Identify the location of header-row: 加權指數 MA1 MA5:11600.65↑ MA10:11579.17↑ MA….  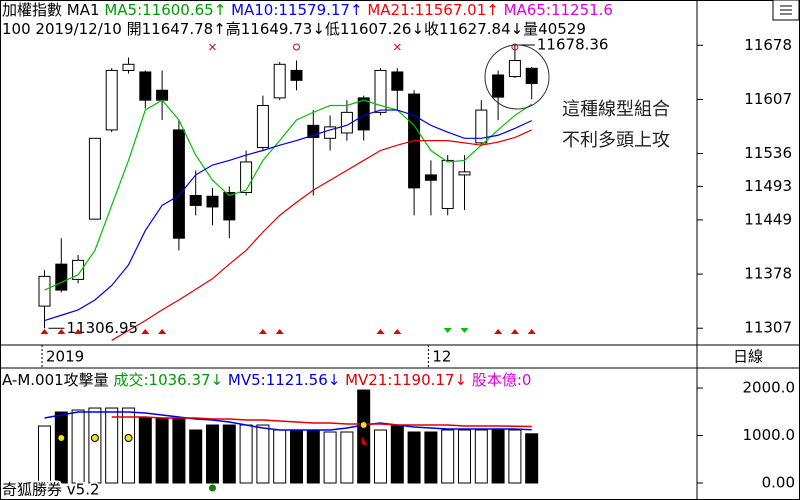
(307, 10).